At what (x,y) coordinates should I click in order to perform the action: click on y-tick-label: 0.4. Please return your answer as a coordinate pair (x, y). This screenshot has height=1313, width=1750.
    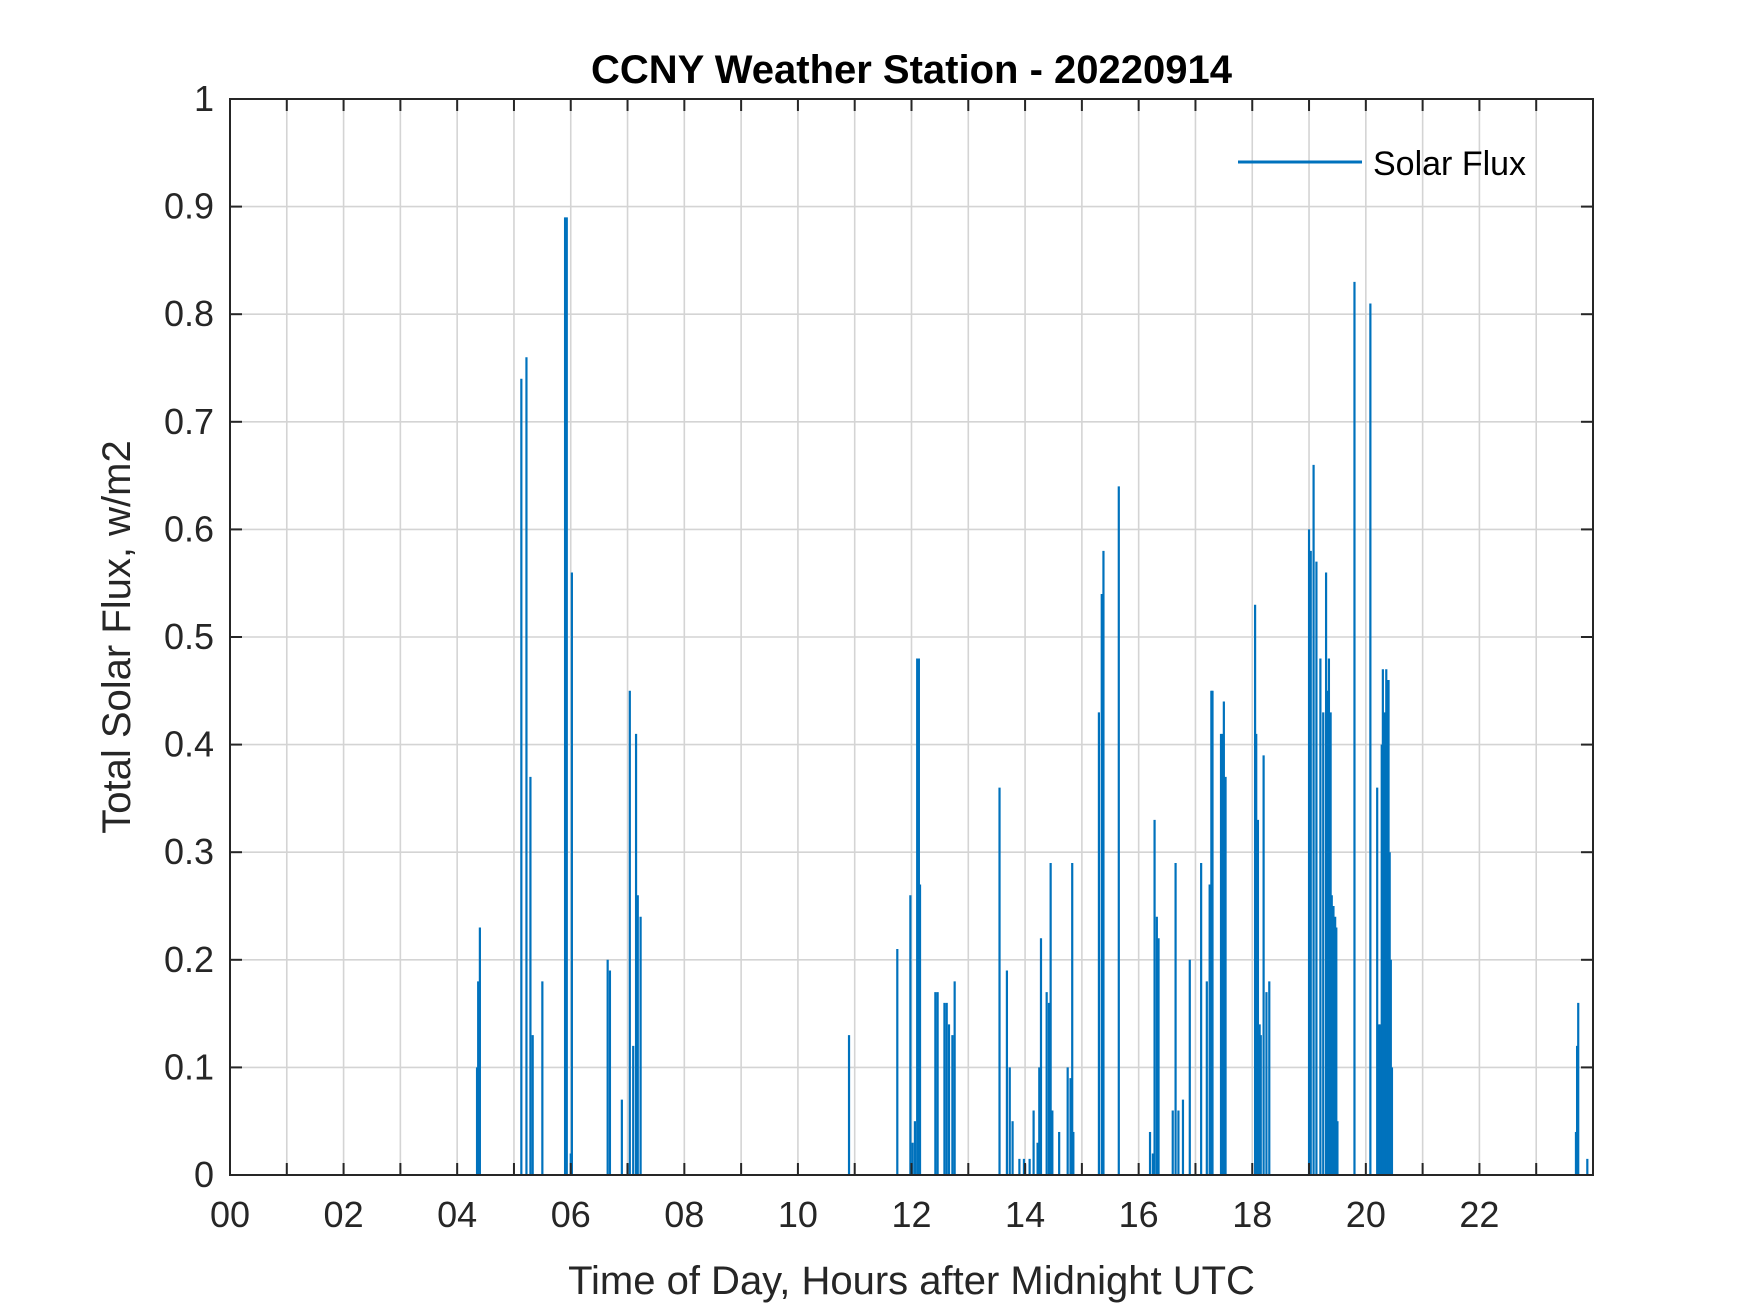
    Looking at the image, I should click on (189, 744).